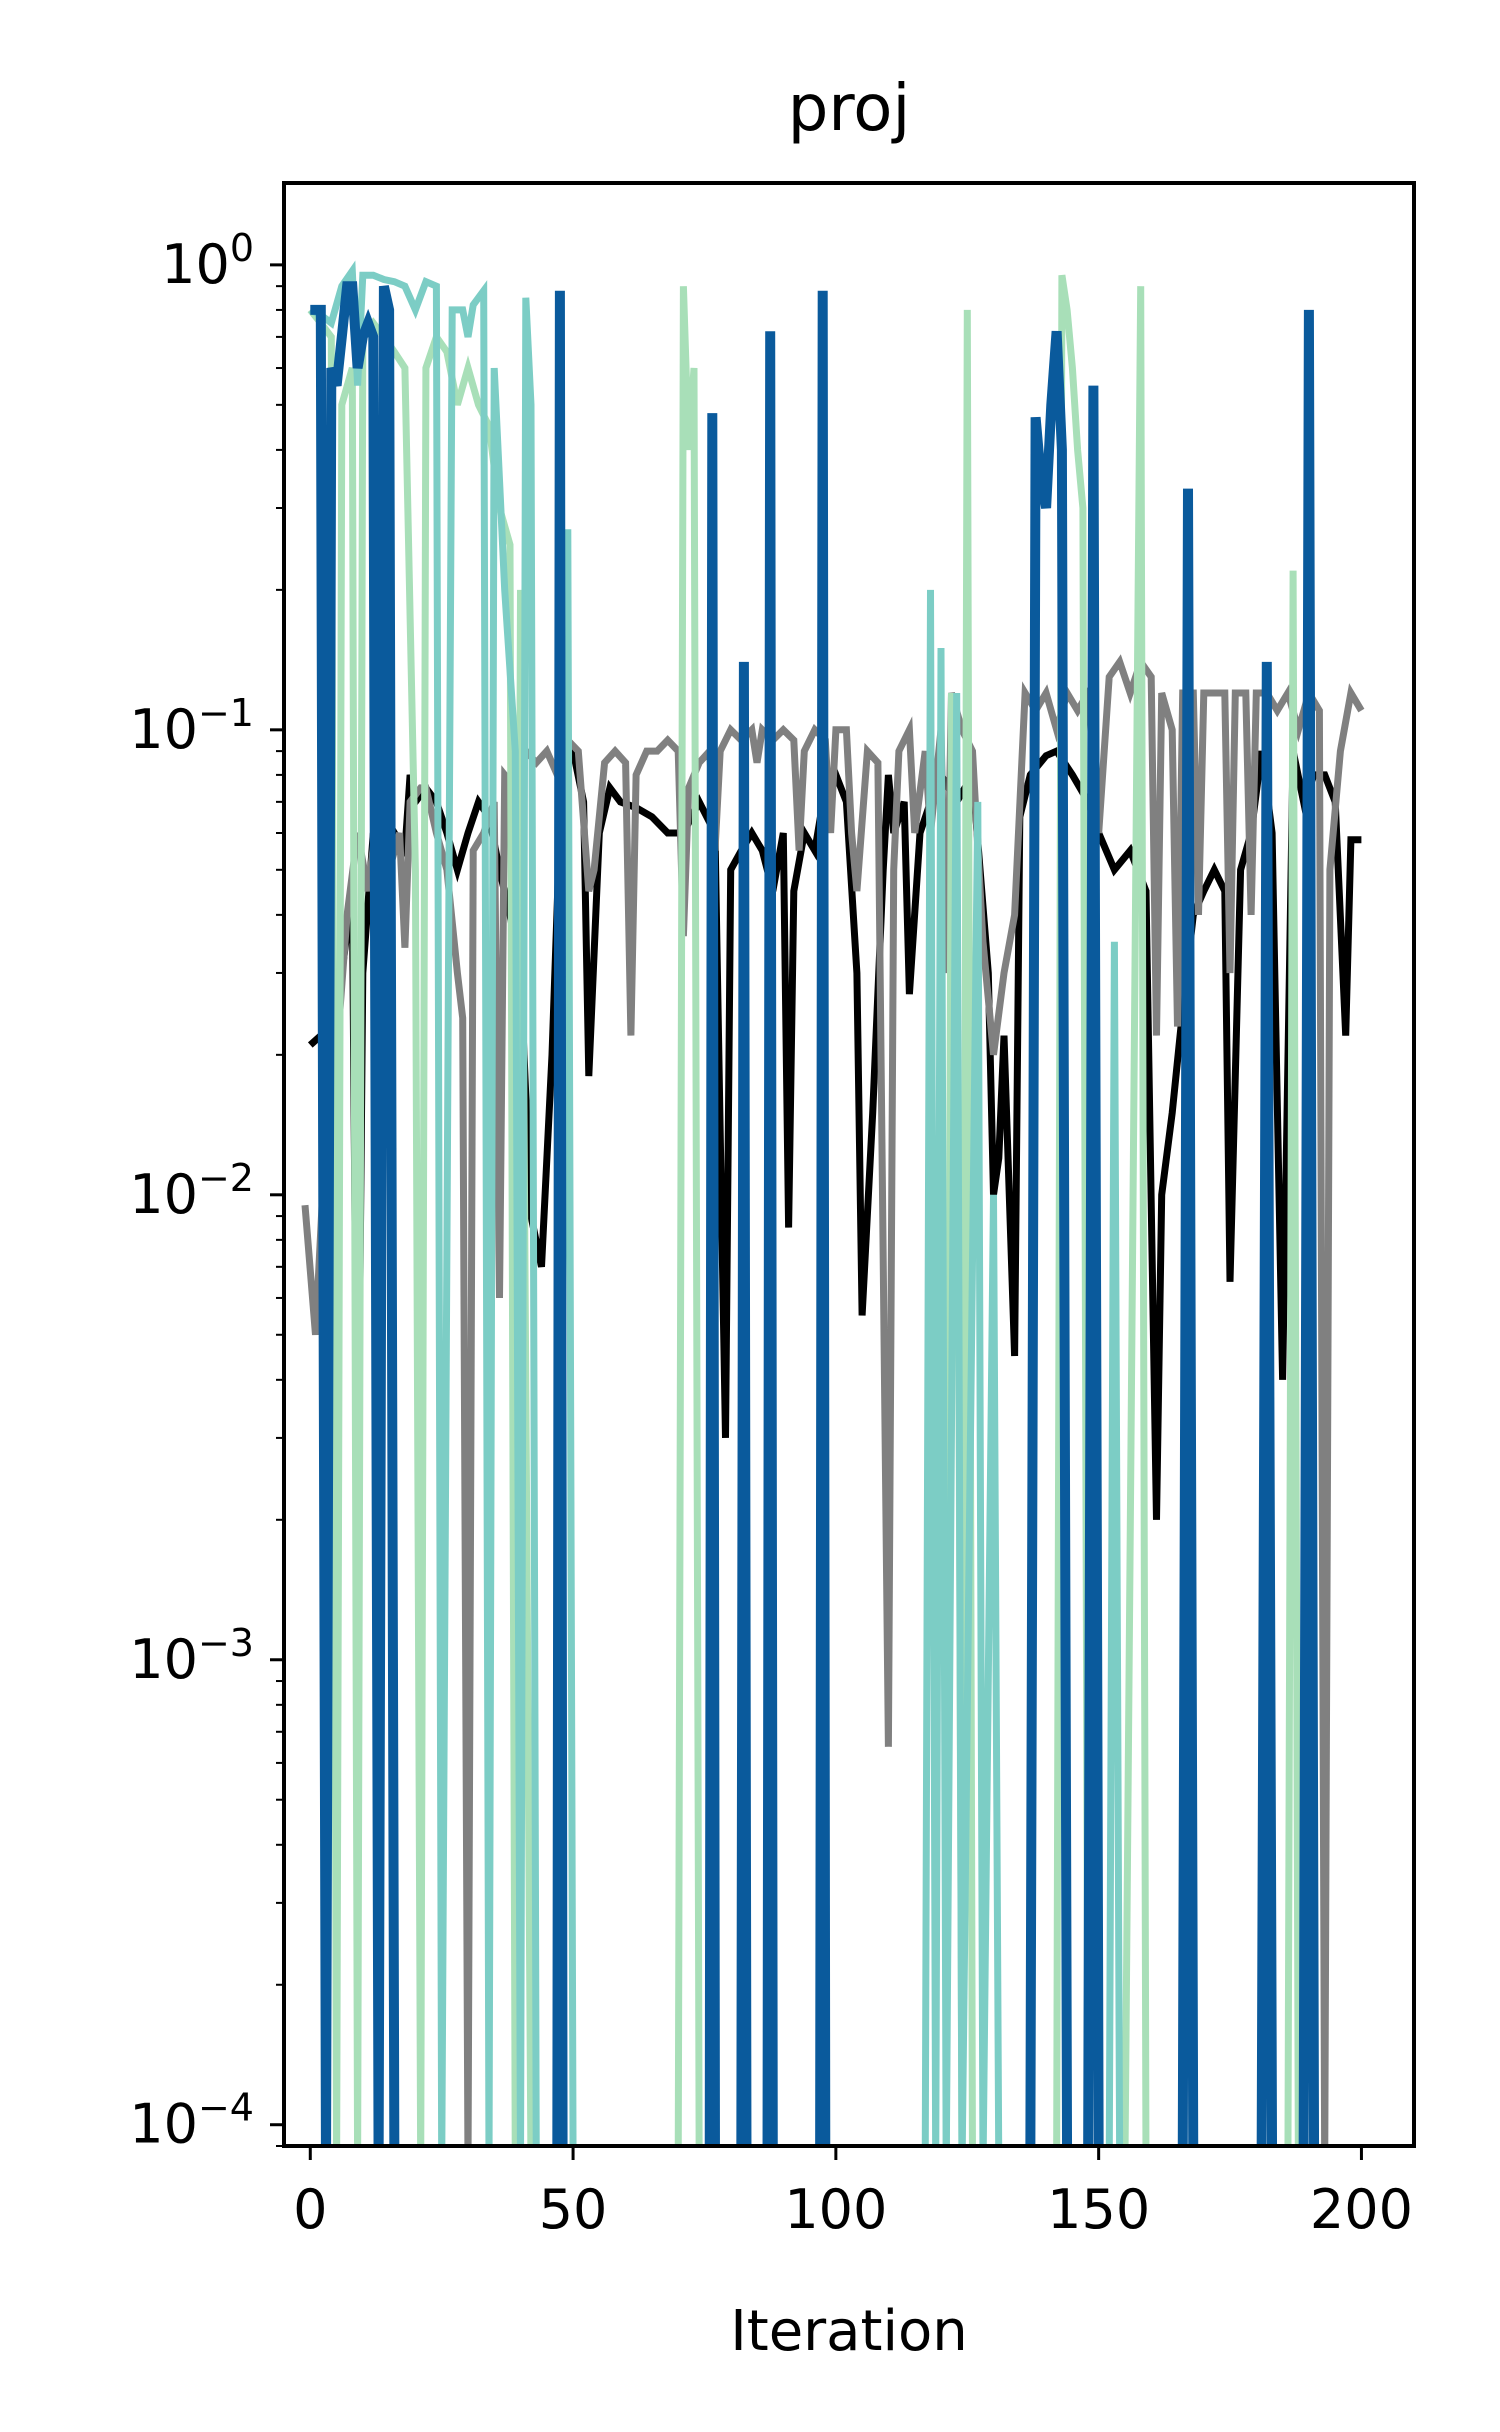  I want to click on y-tick-label: 10⁻⁴, so click(191, 2121).